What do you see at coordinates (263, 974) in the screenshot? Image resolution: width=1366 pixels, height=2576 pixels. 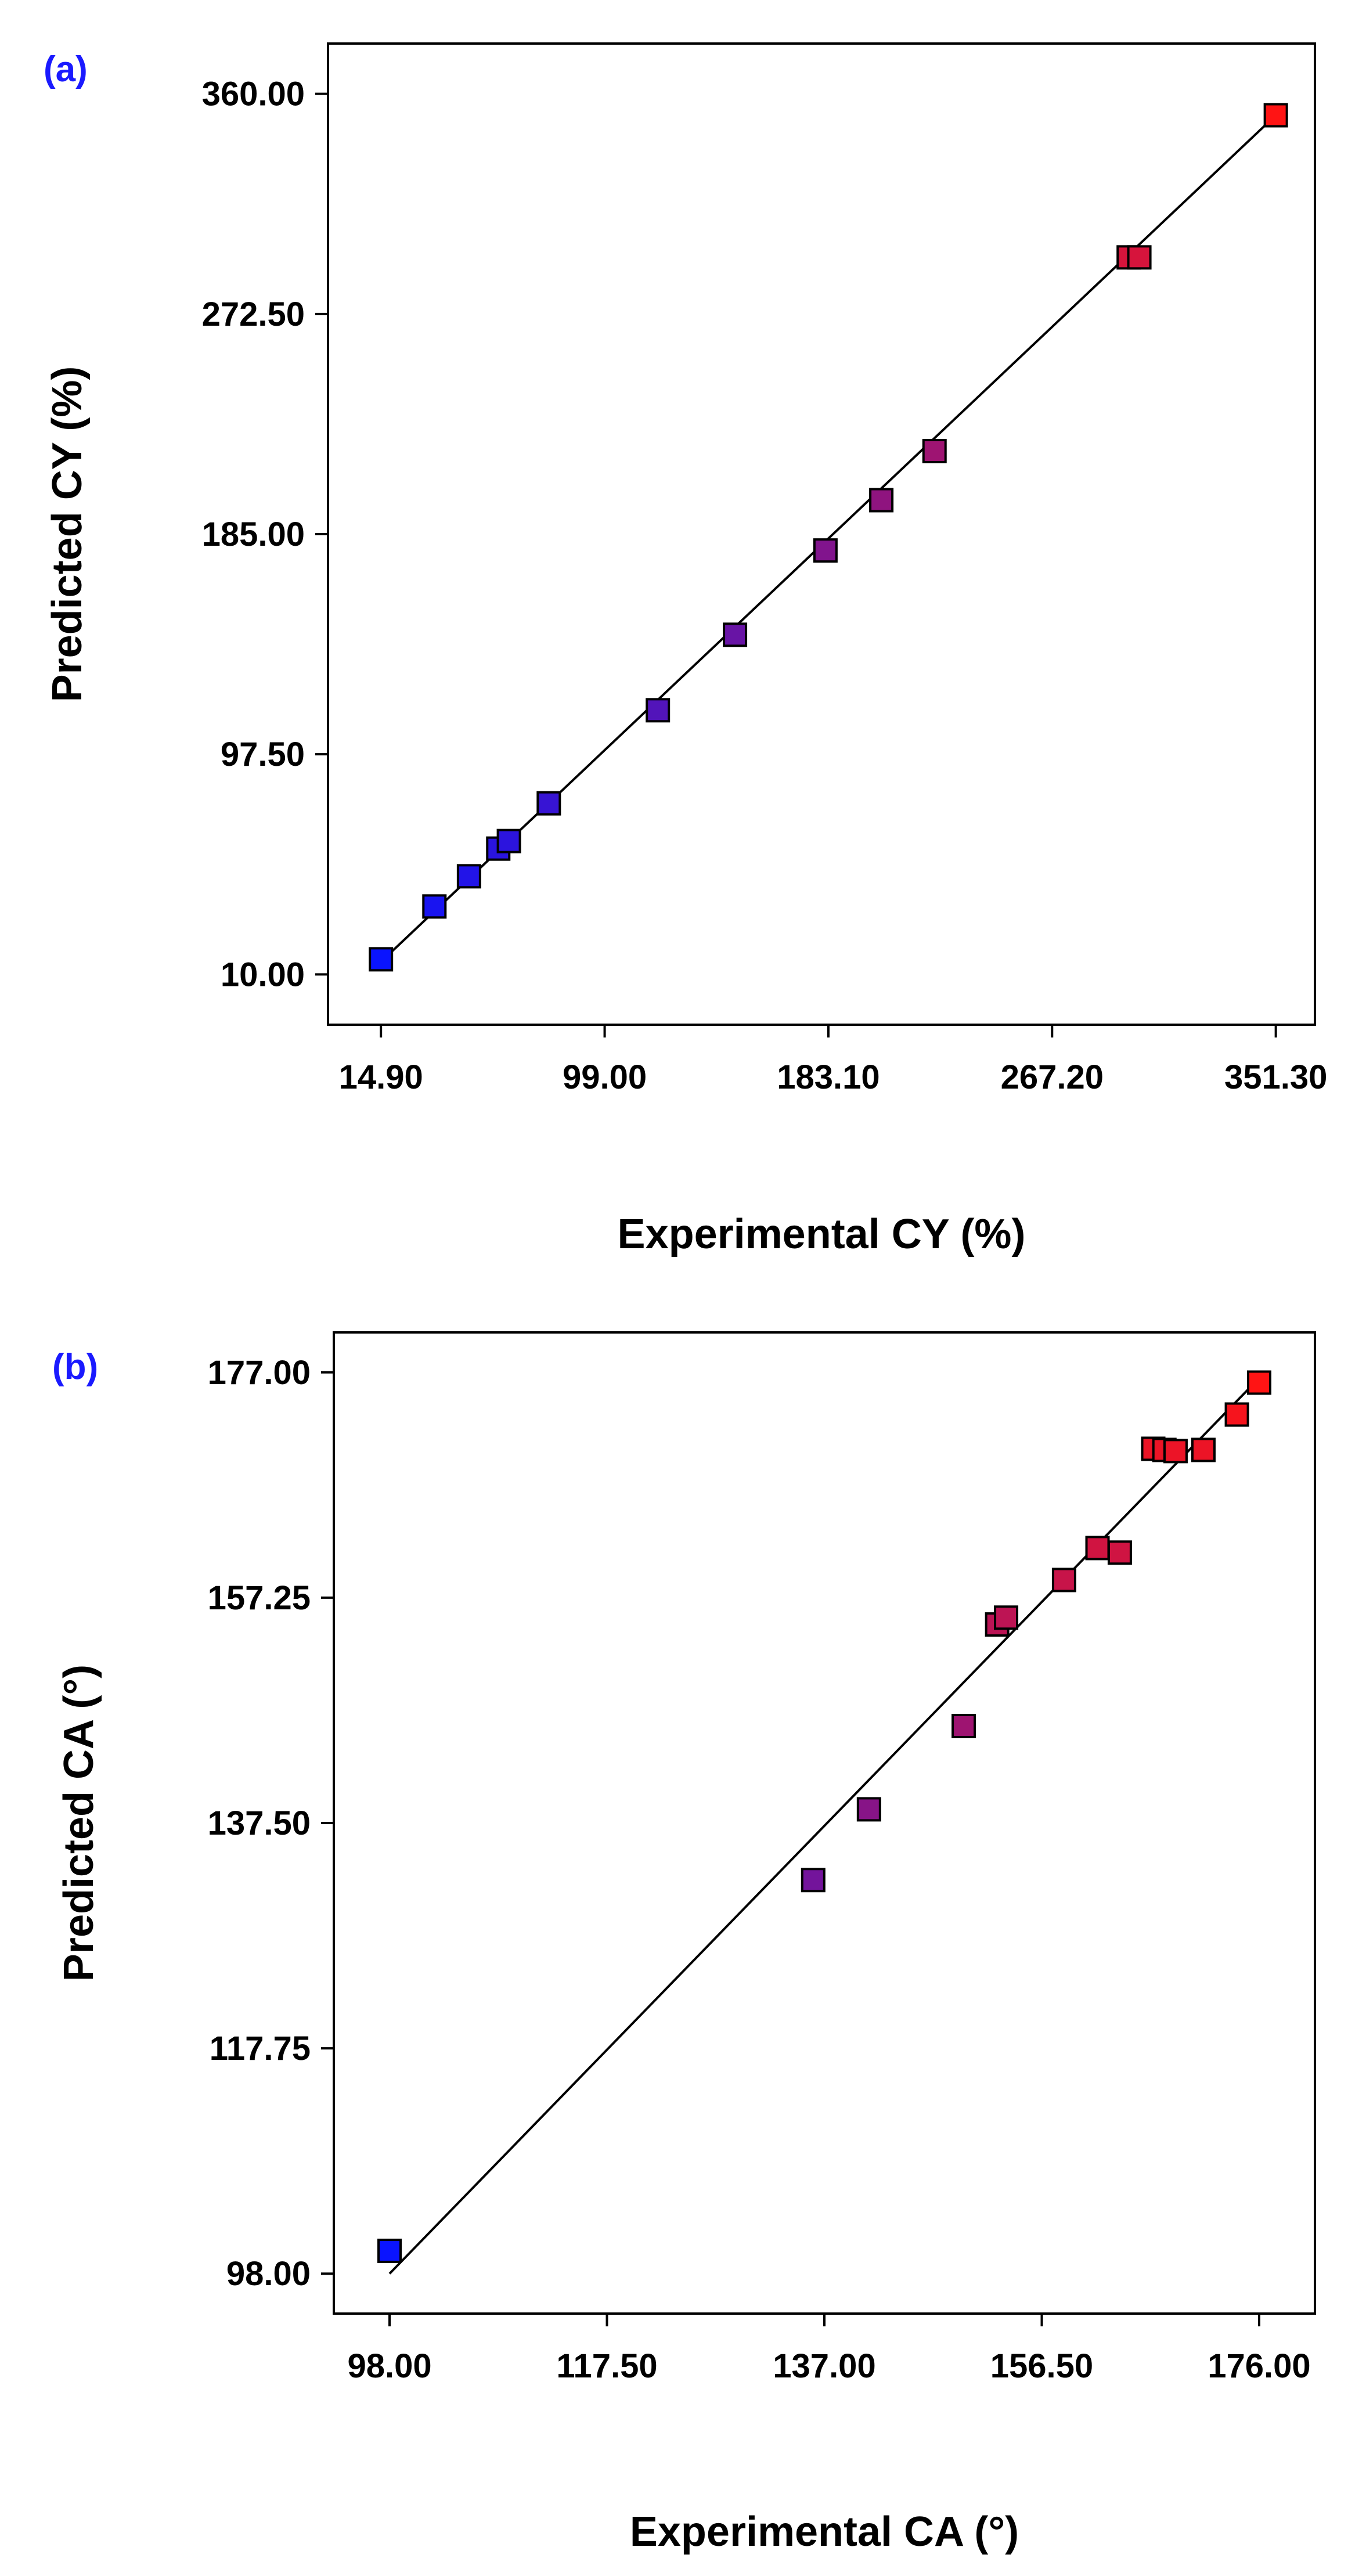 I see `y-tick-label: 10.00` at bounding box center [263, 974].